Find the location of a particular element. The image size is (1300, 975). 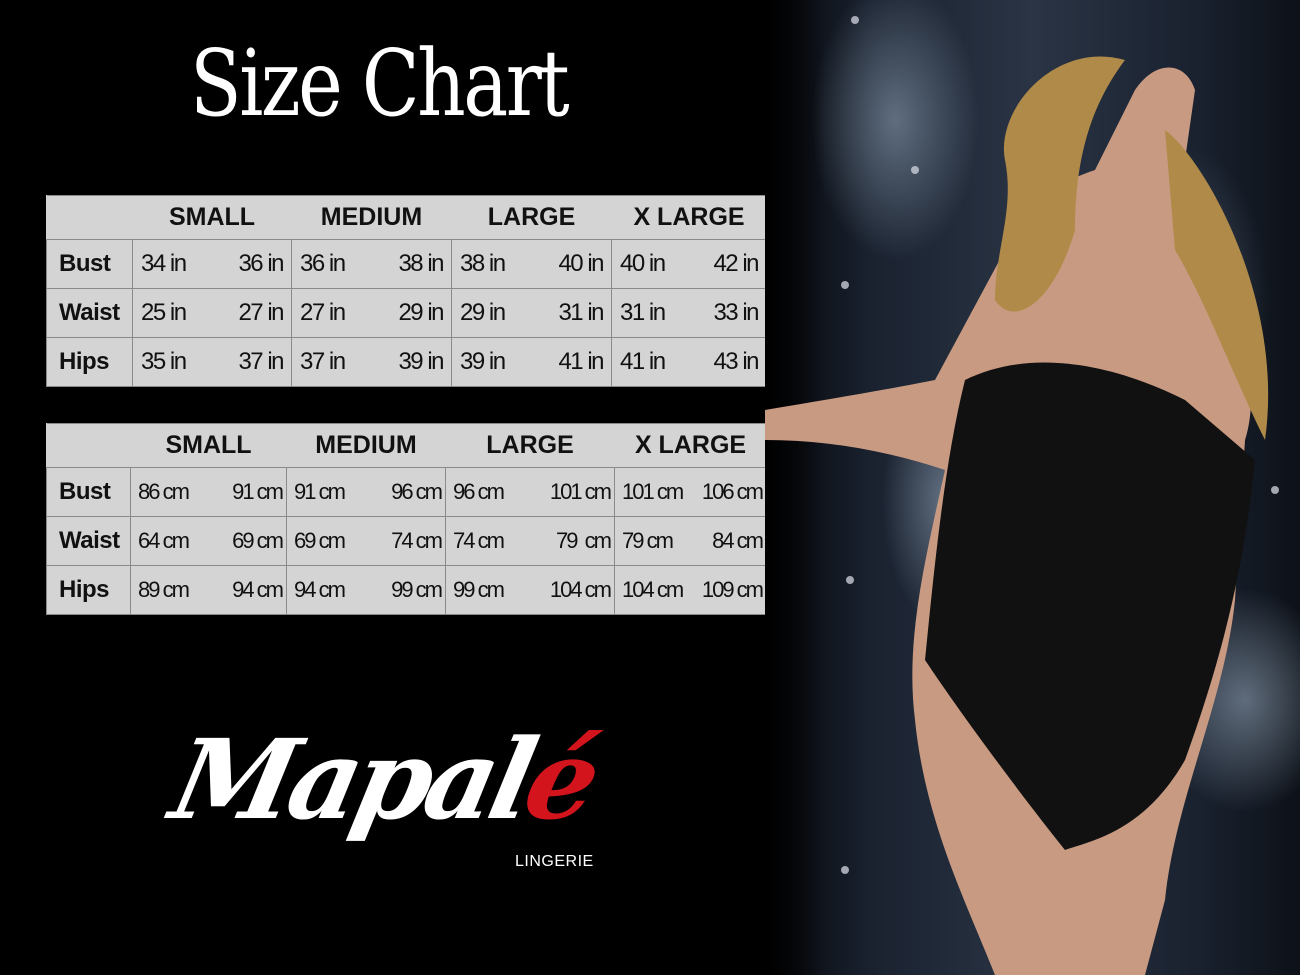

size-cell: 40 in 42 in is located at coordinates (689, 264).